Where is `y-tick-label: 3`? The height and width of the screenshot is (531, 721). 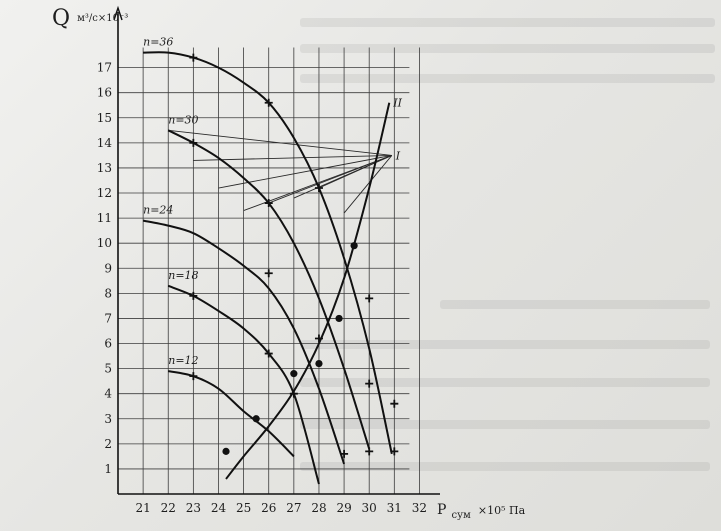
y-tick-label: 3 is located at coordinates (108, 419).